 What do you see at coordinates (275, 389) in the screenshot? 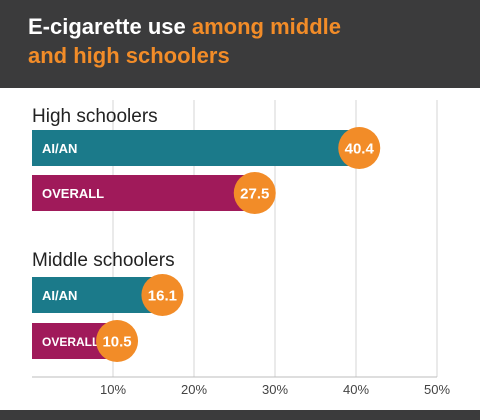
I see `x-tick-label: 30%` at bounding box center [275, 389].